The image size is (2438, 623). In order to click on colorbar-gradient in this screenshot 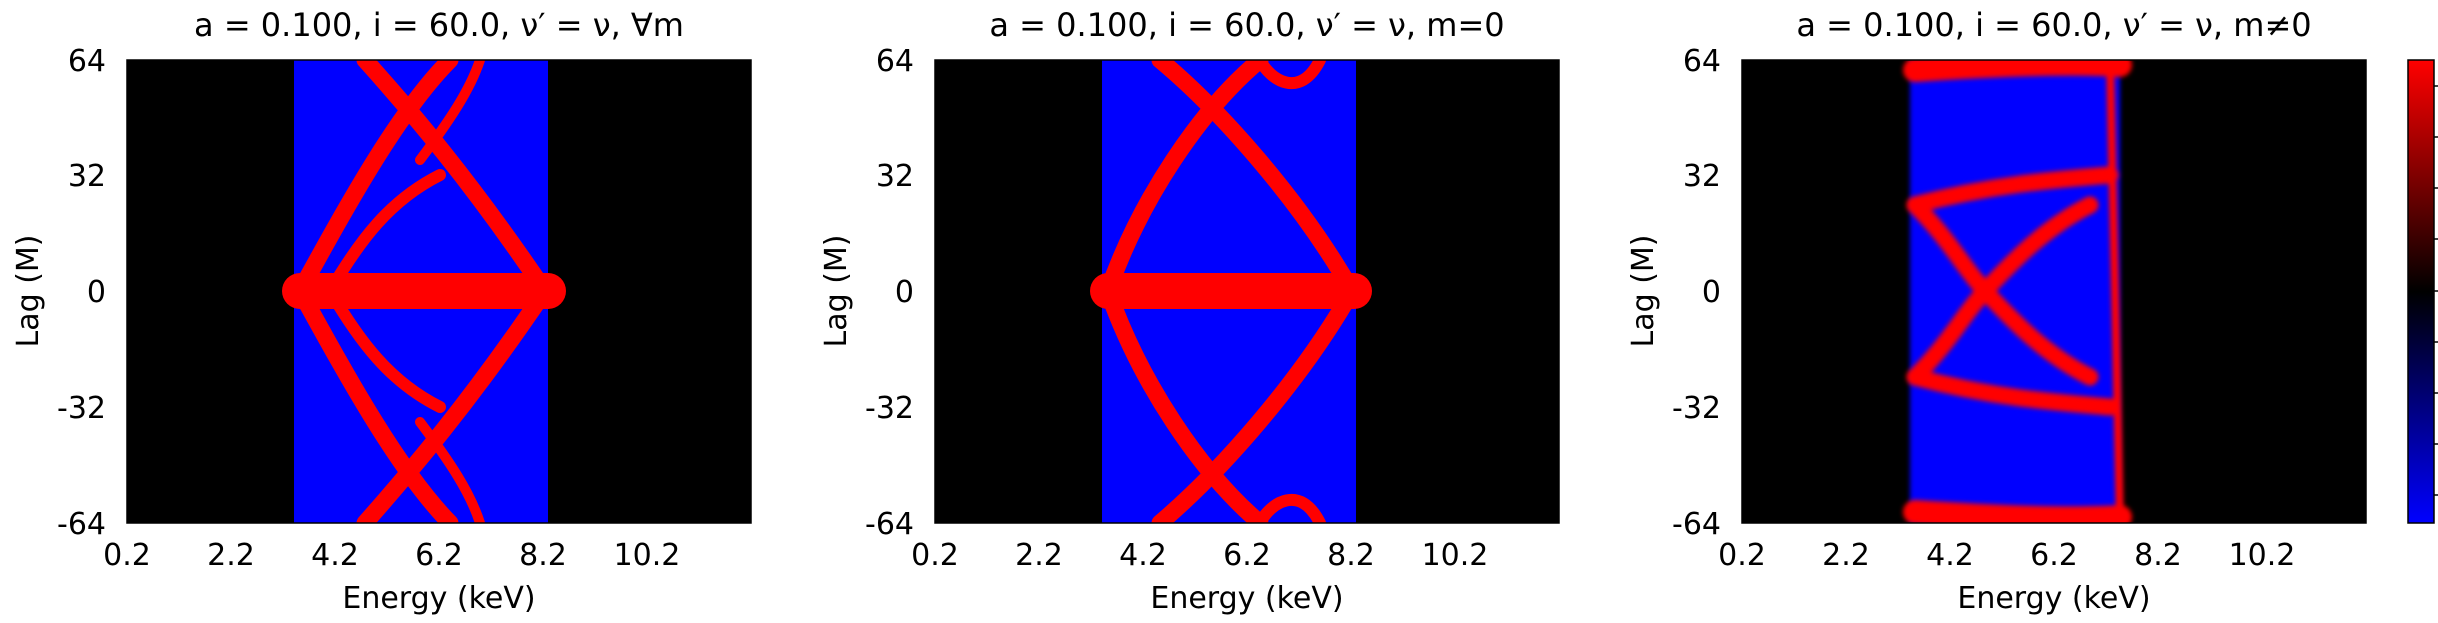, I will do `click(2421, 291)`.